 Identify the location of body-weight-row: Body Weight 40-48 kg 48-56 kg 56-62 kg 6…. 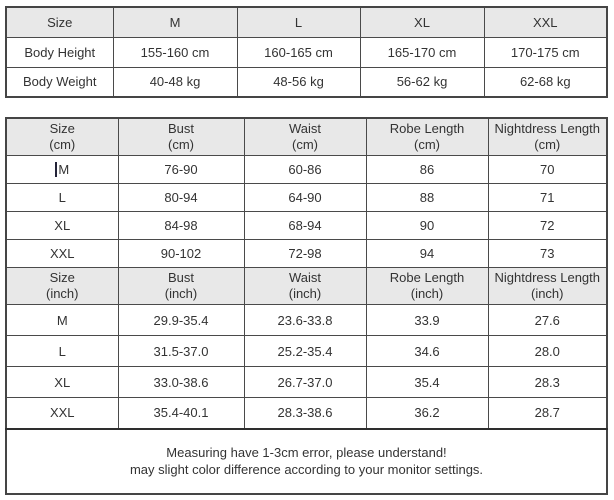
(306, 82).